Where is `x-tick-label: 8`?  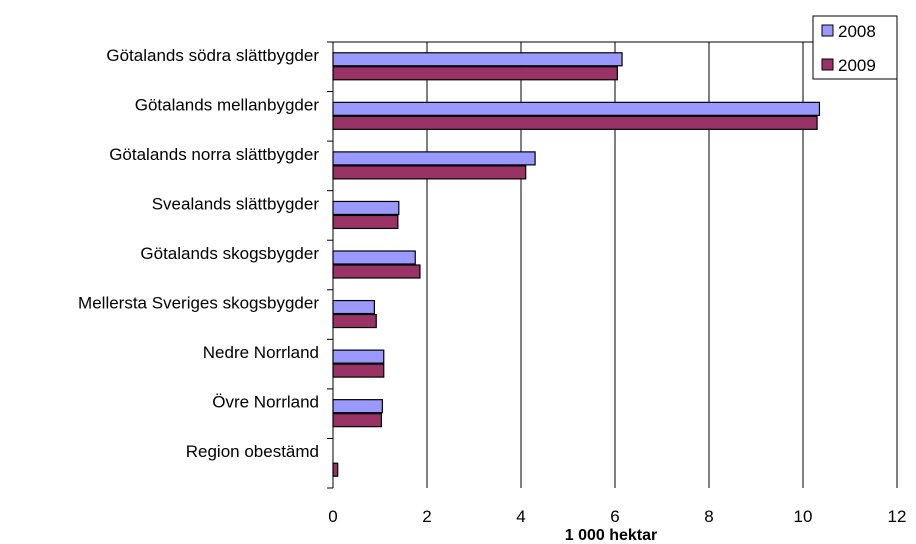
x-tick-label: 8 is located at coordinates (708, 516).